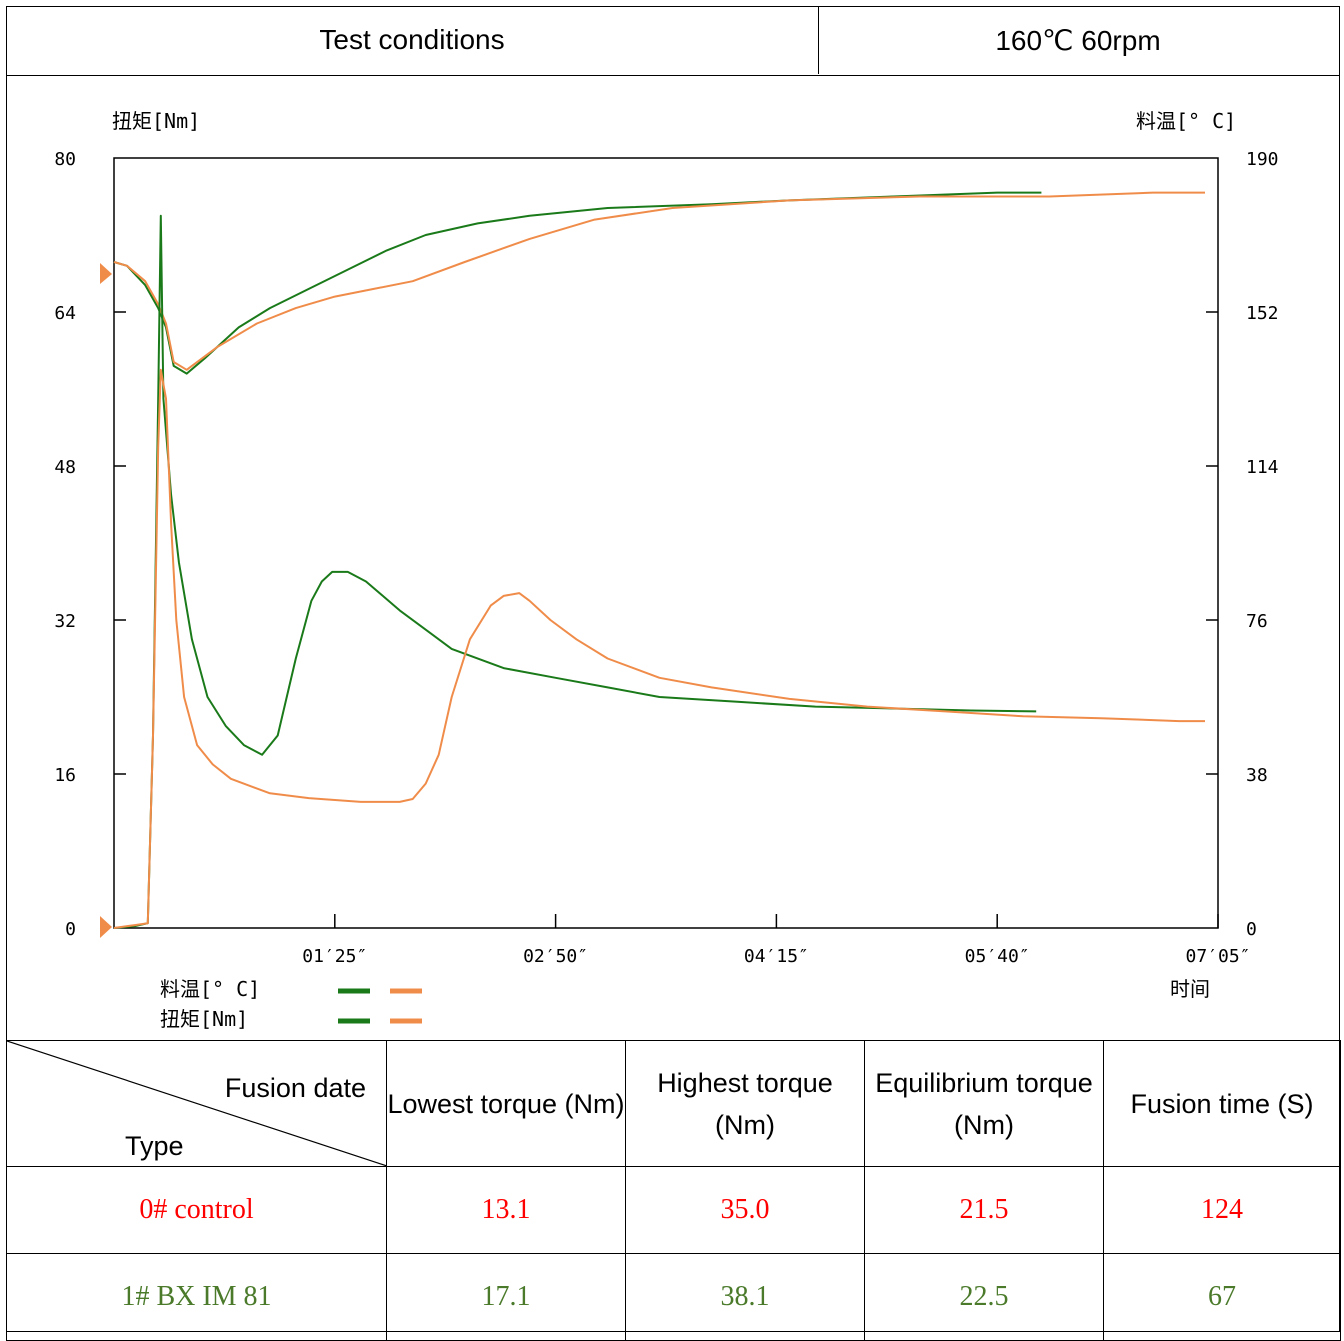  I want to click on header-equilibrium-torque: Equilibrium torque (Nm), so click(984, 1103).